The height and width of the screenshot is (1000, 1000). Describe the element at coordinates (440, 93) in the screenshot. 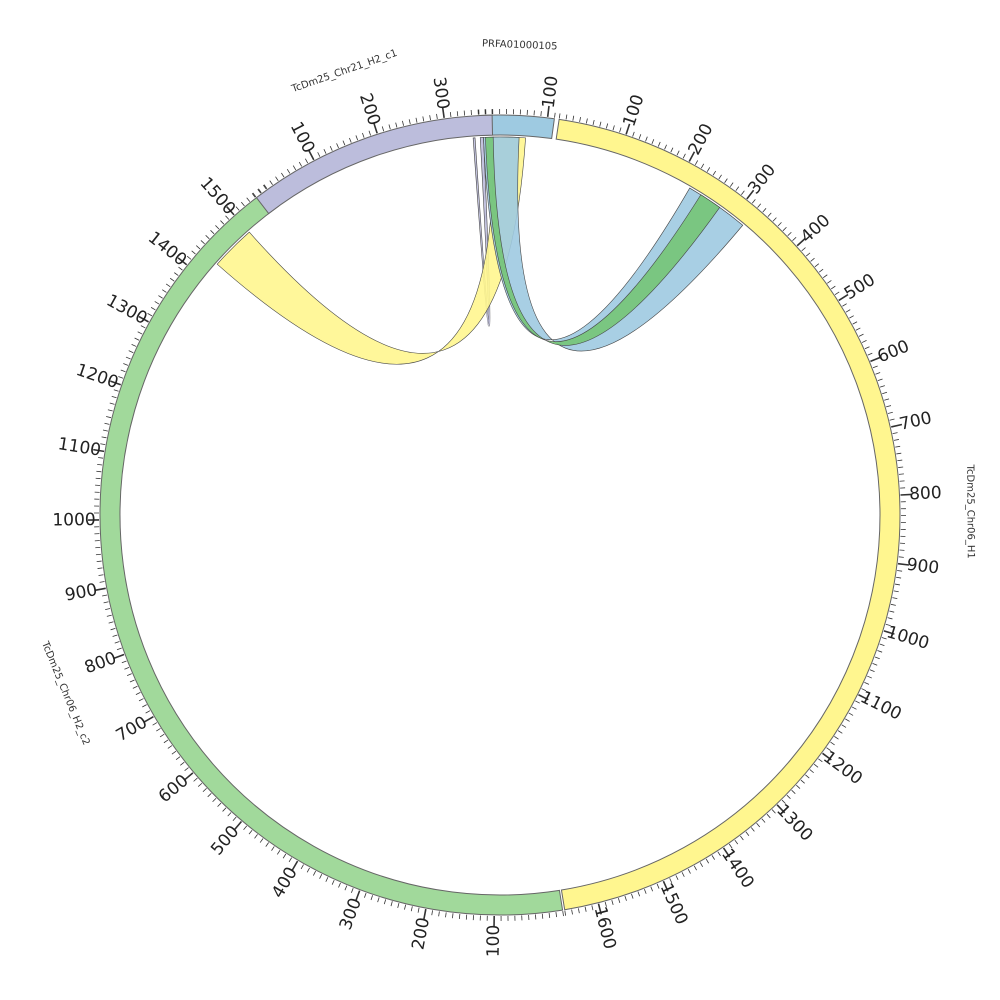

I see `tick-label: 300` at that location.